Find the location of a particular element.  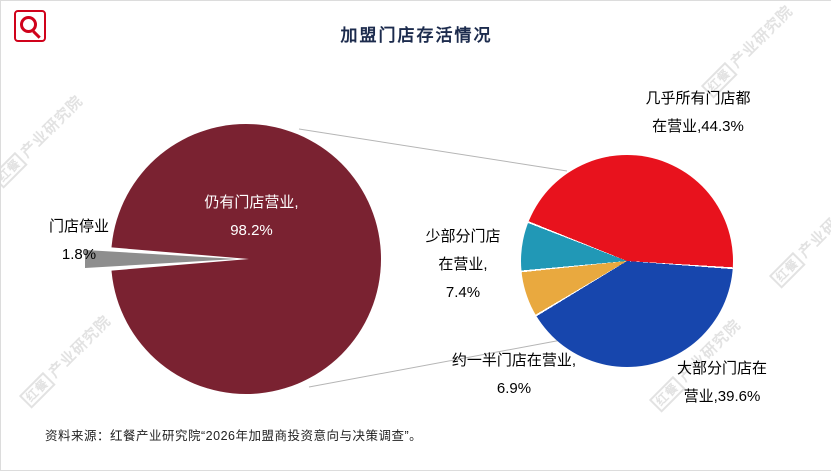

label-line: 营业,39.6% is located at coordinates (722, 396).